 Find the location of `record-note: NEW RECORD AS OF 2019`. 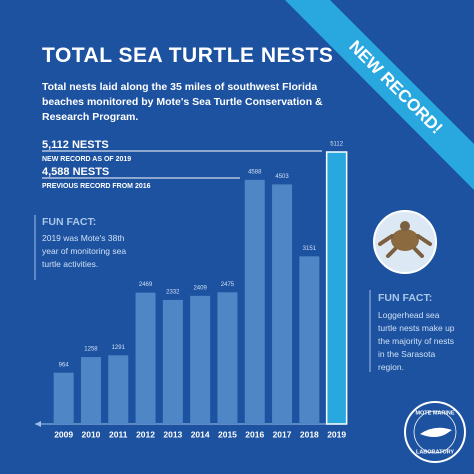

record-note: NEW RECORD AS OF 2019 is located at coordinates (87, 159).